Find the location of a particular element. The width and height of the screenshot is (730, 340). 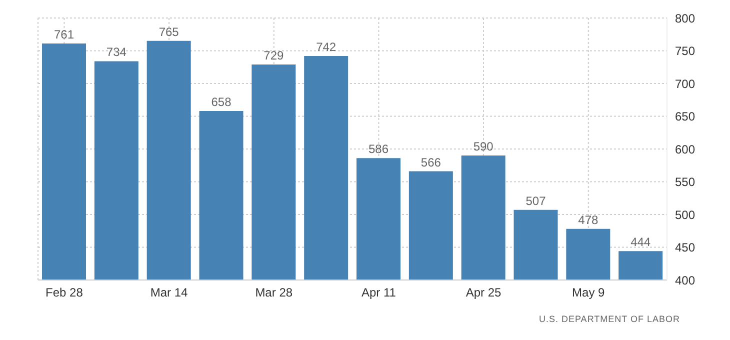

data-label: 765 is located at coordinates (169, 31).